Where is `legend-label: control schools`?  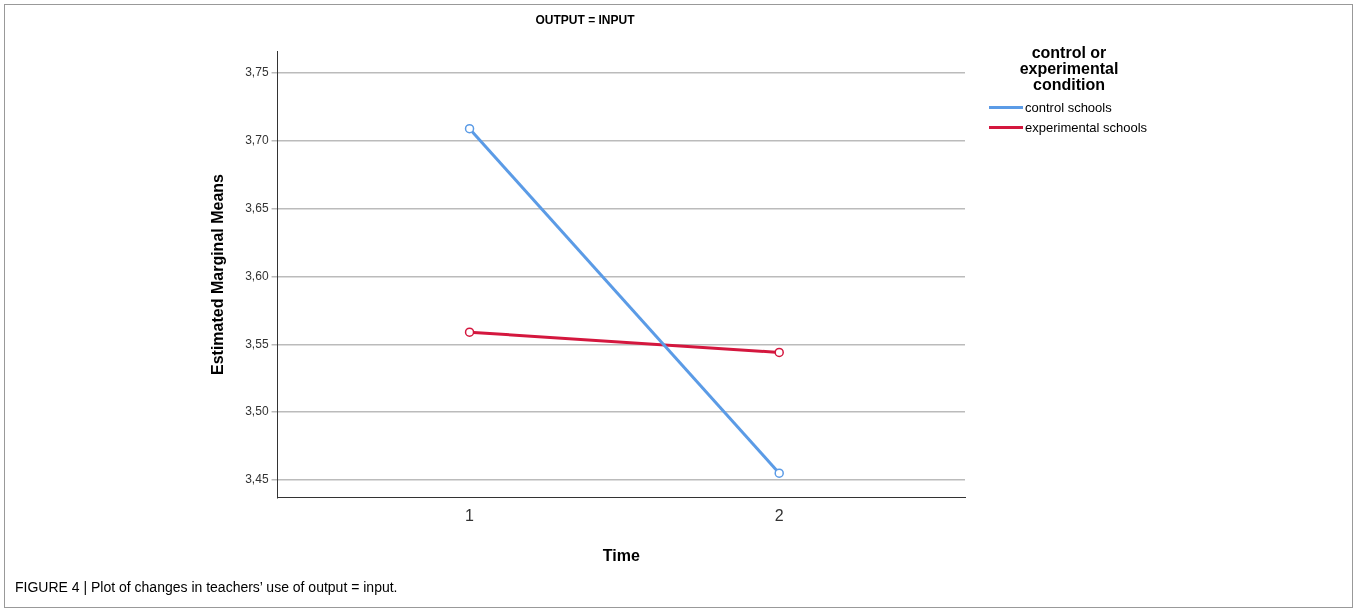 legend-label: control schools is located at coordinates (1068, 107).